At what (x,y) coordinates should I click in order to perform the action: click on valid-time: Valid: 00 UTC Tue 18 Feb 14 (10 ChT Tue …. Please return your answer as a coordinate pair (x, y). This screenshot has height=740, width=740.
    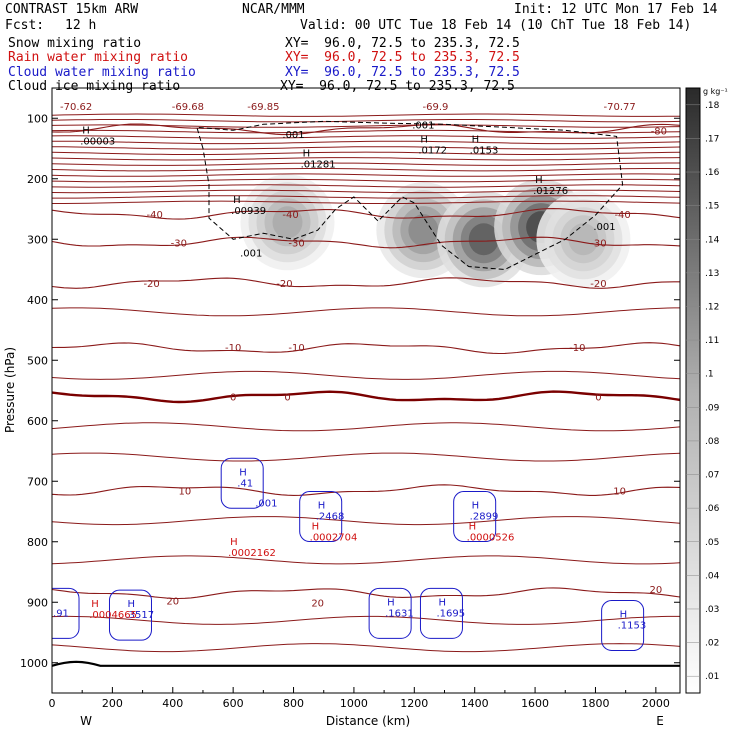
    Looking at the image, I should click on (496, 25).